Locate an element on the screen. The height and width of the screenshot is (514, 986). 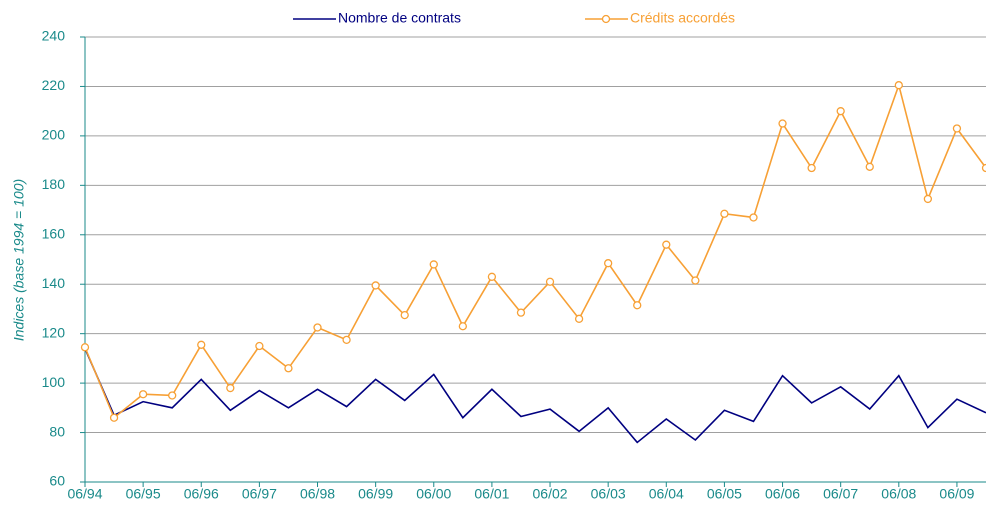
x-tick-label: 06/98 is located at coordinates (317, 494).